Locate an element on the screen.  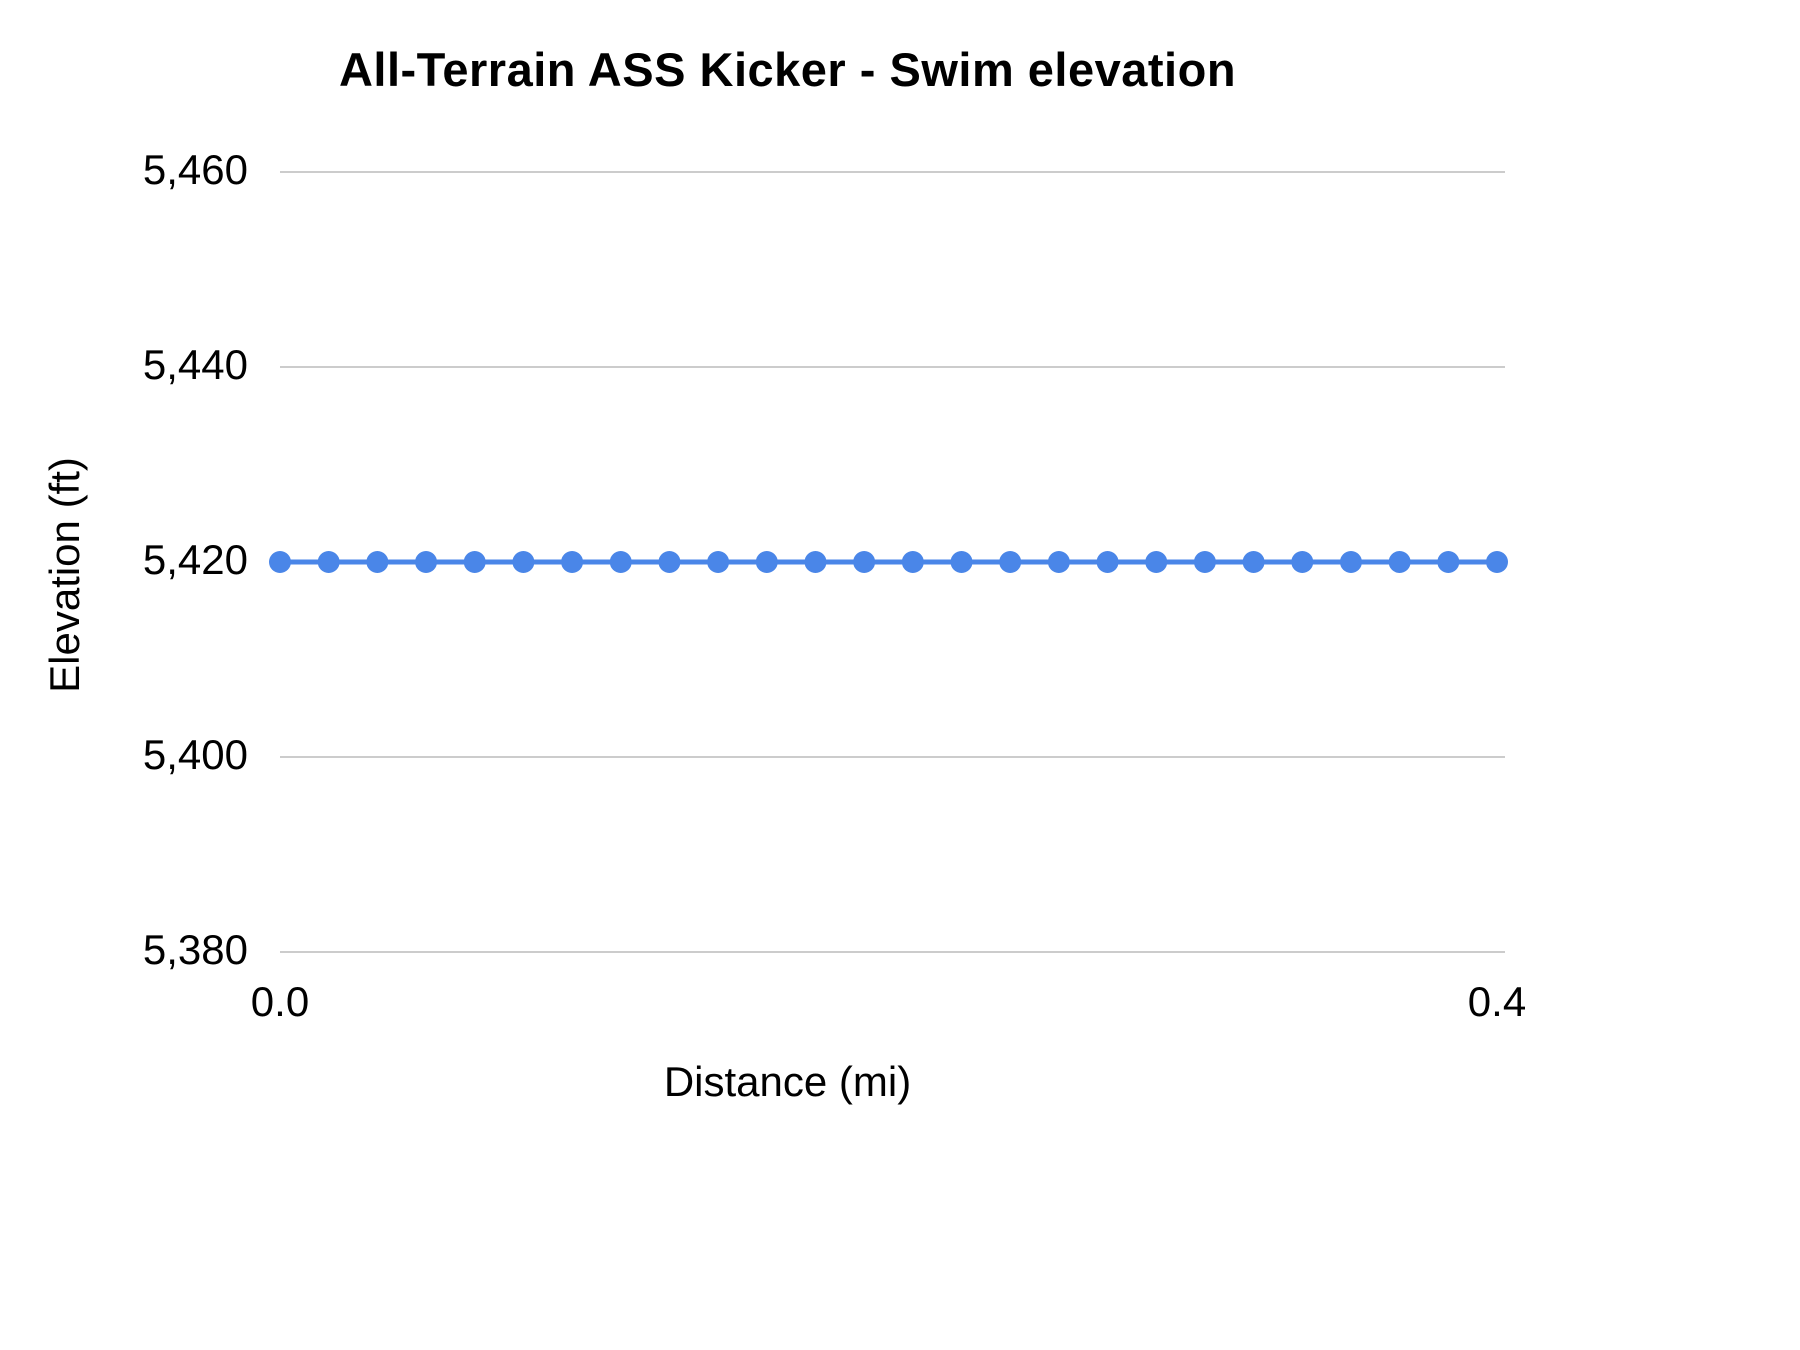
y-tick-label: 5,440 is located at coordinates (195, 364).